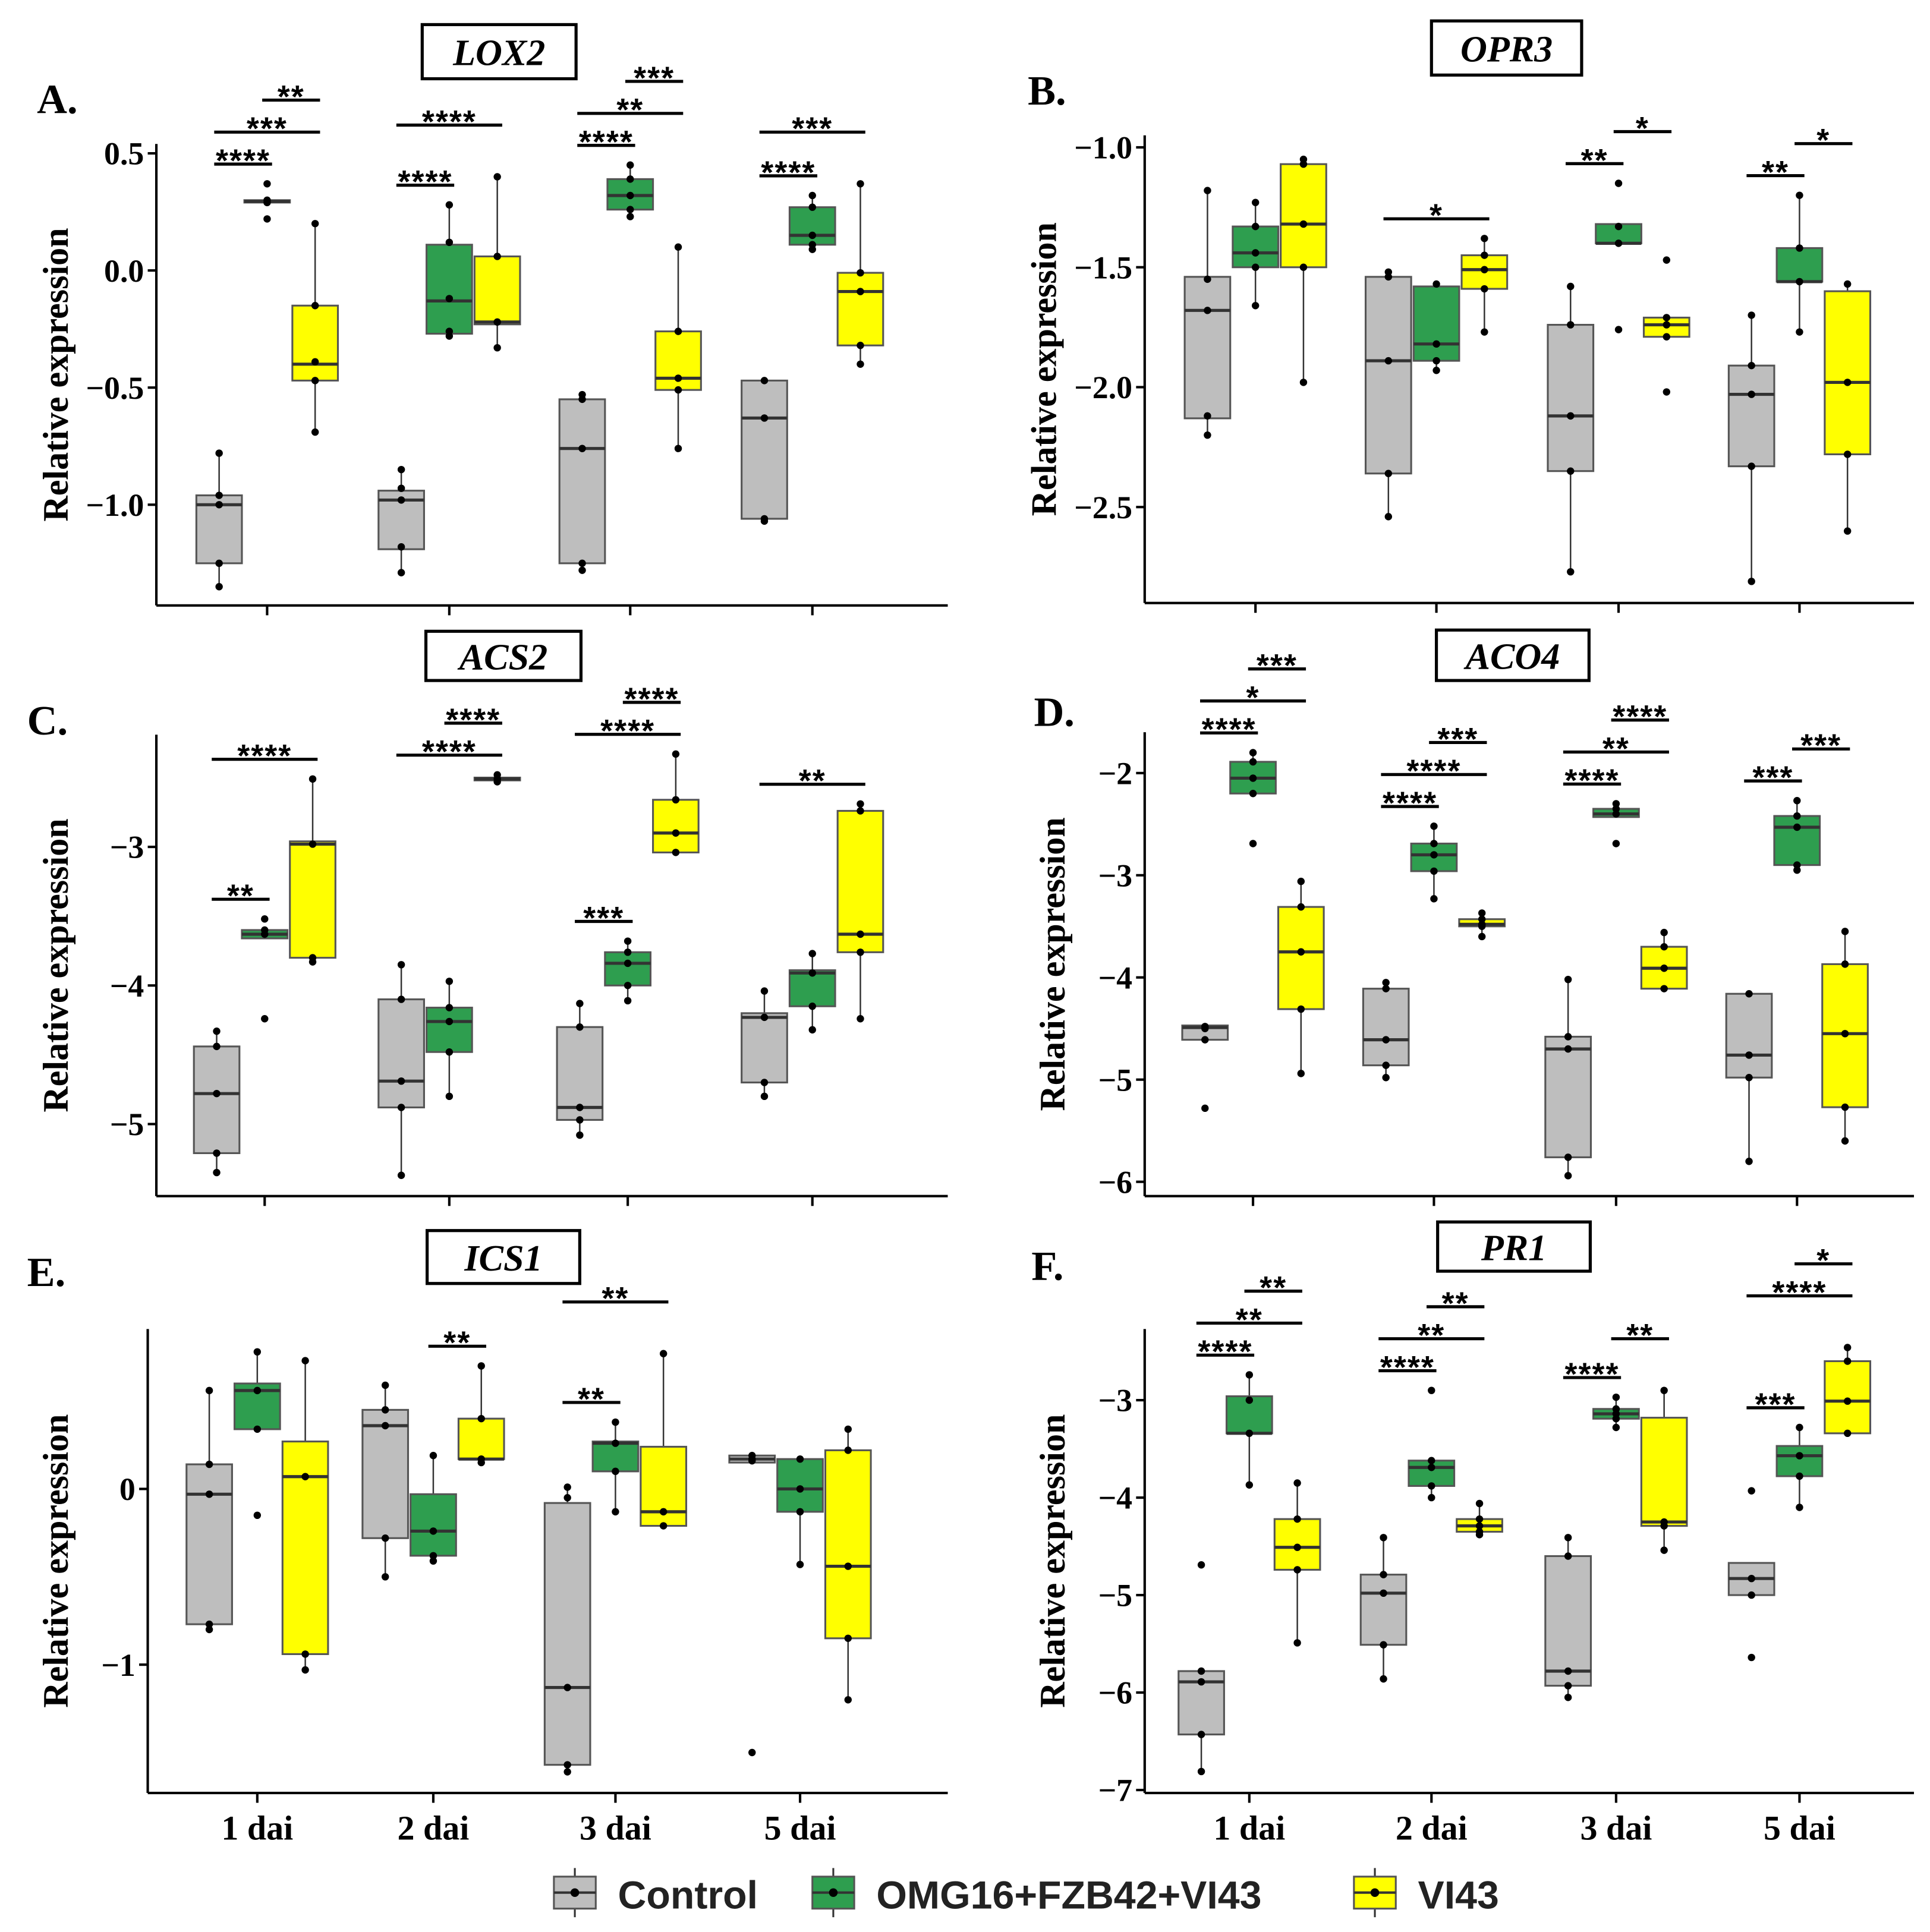 This screenshot has width=1930, height=1932. Describe the element at coordinates (46, 1272) in the screenshot. I see `panel-letter: E.` at that location.